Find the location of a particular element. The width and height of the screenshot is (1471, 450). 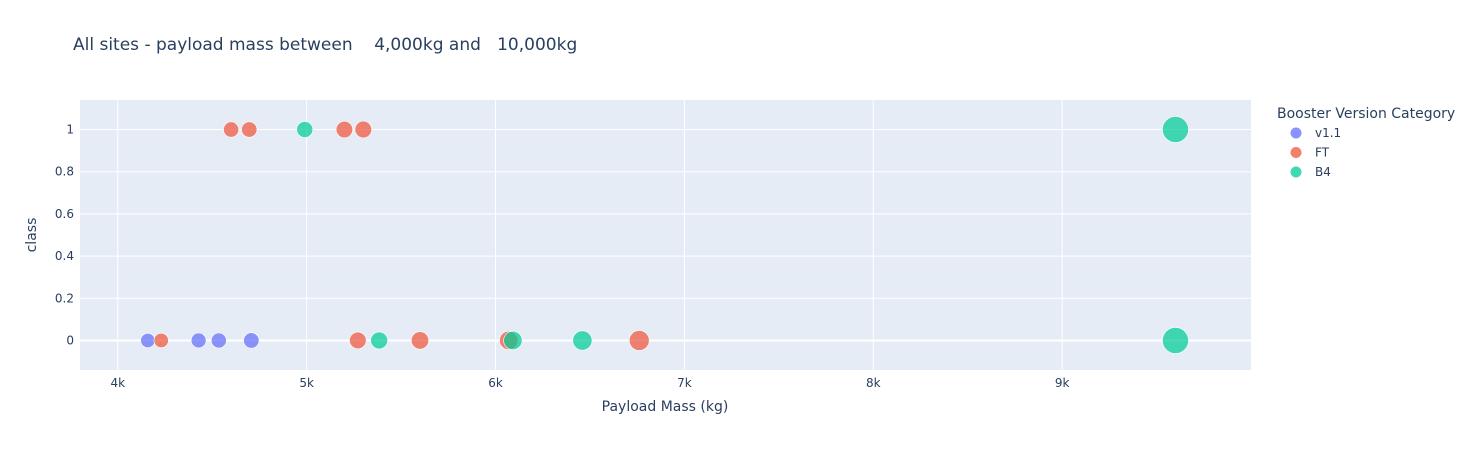

y-tick-label: 0 is located at coordinates (70, 340).